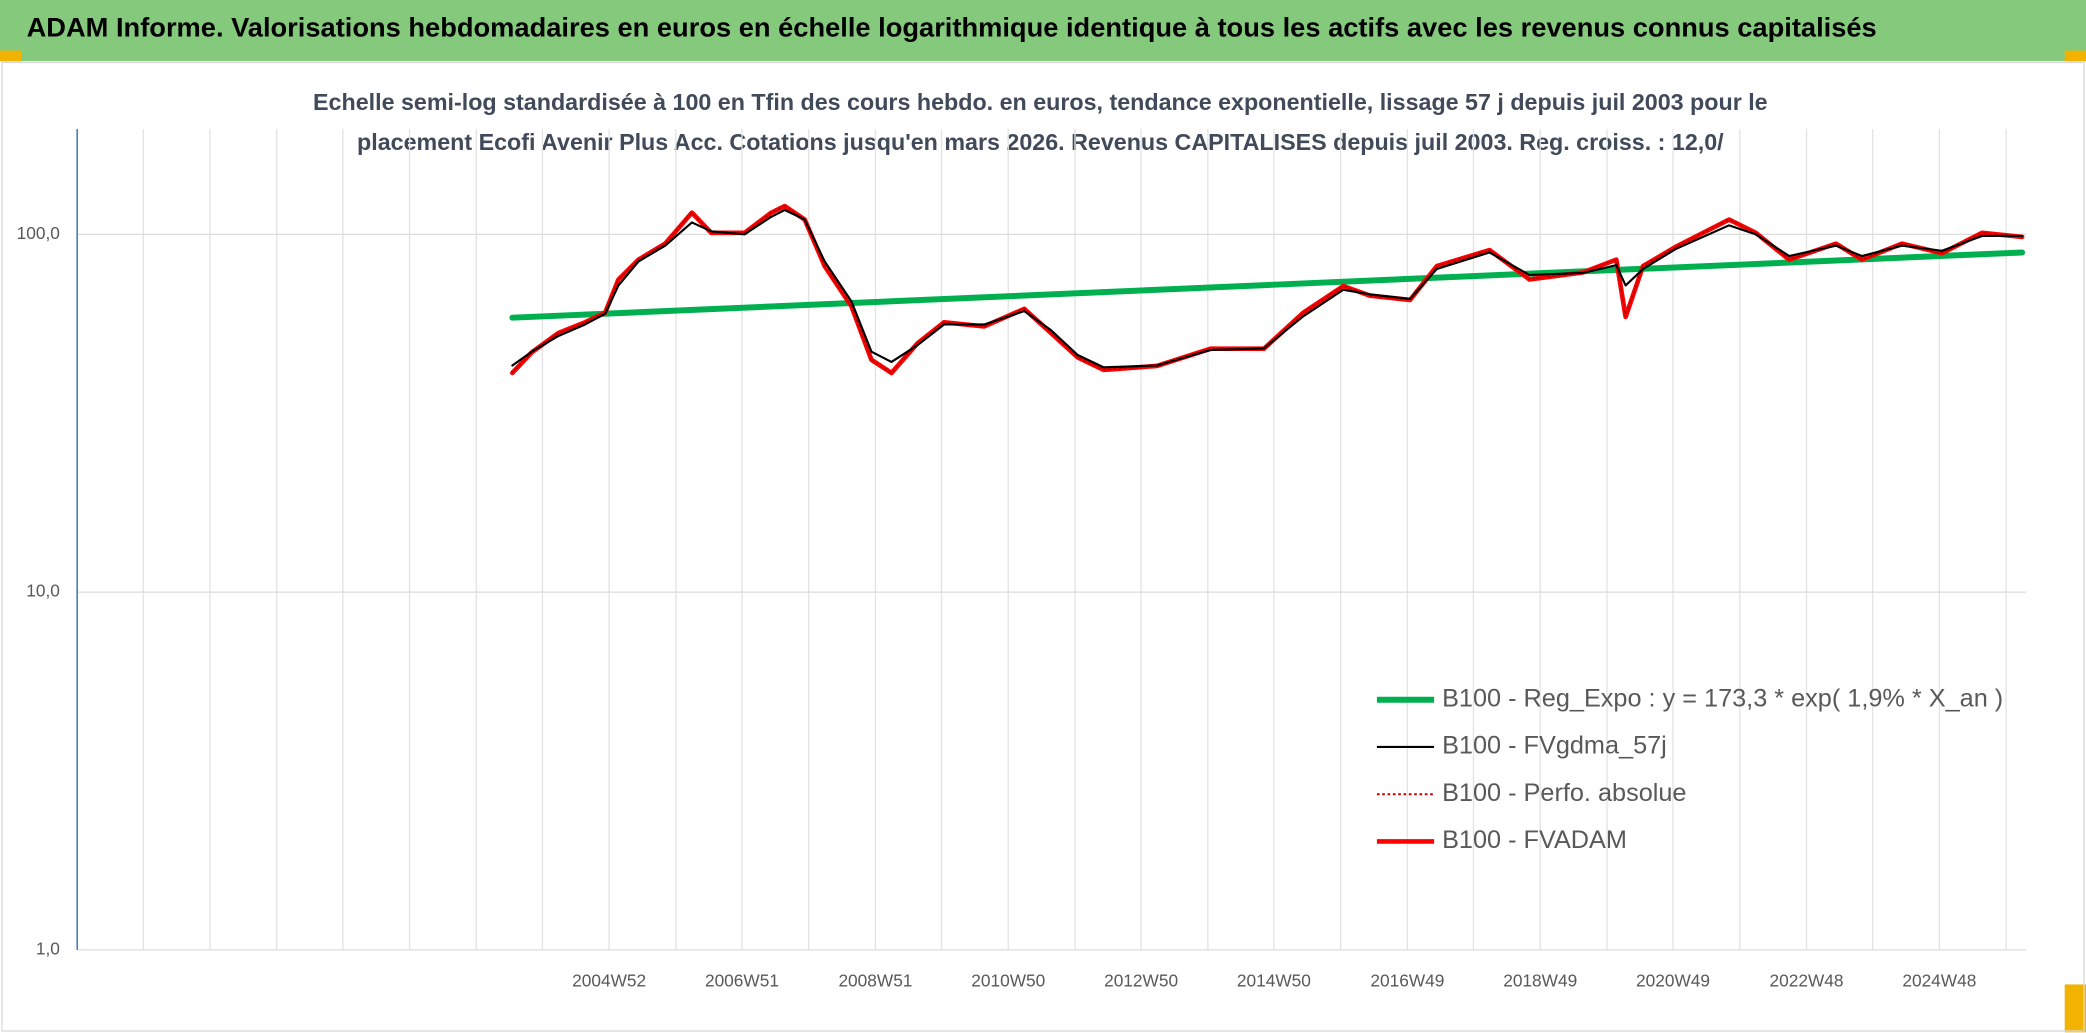 This screenshot has height=1033, width=2086. Describe the element at coordinates (1807, 980) in the screenshot. I see `x-tick-label: 2022W48` at that location.